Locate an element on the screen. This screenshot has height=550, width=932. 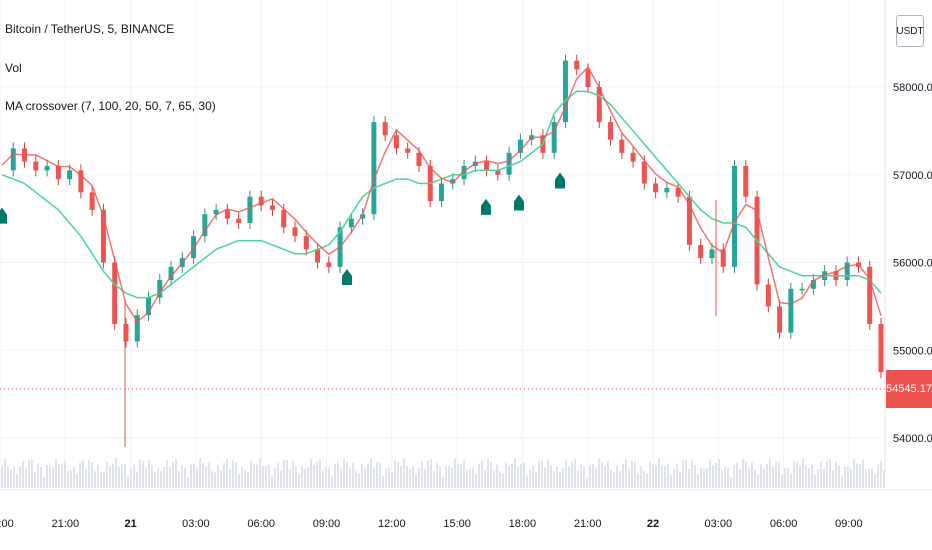
legend-symbol: Bitcoin / TetherUS, 5, BINANCE is located at coordinates (90, 29).